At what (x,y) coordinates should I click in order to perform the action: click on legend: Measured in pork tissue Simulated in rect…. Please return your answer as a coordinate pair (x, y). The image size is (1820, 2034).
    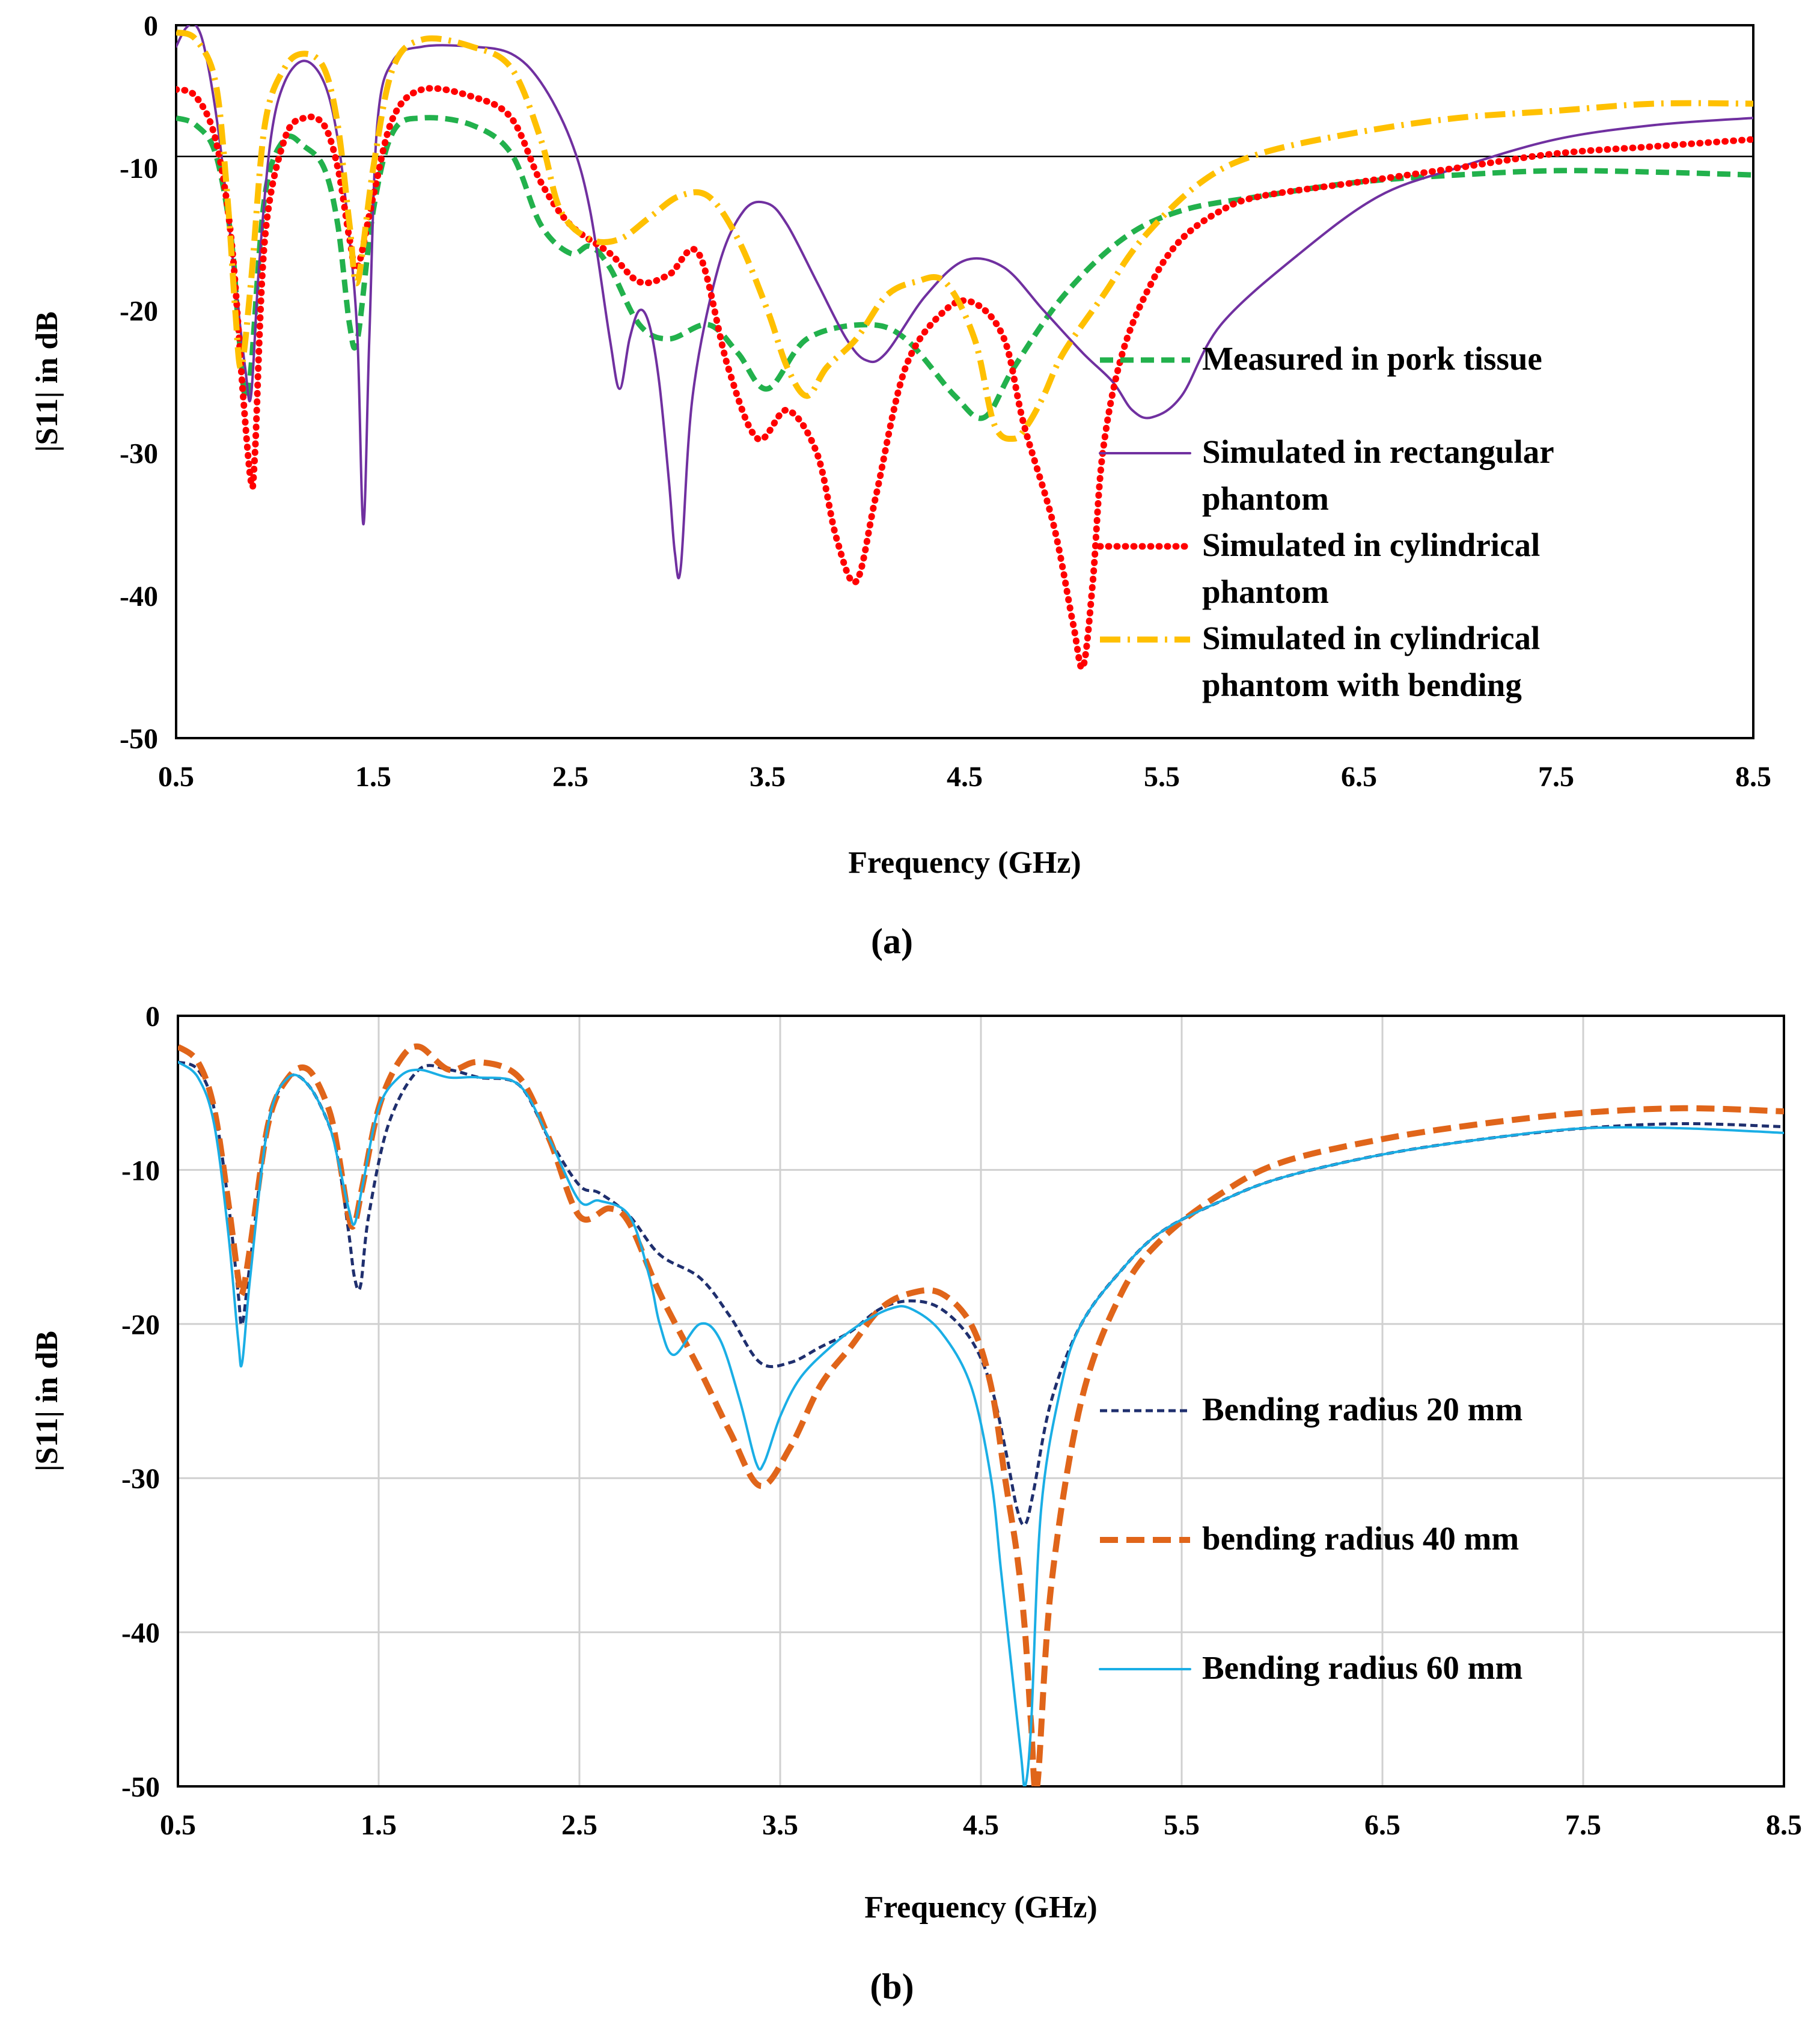
    Looking at the image, I should click on (1325, 521).